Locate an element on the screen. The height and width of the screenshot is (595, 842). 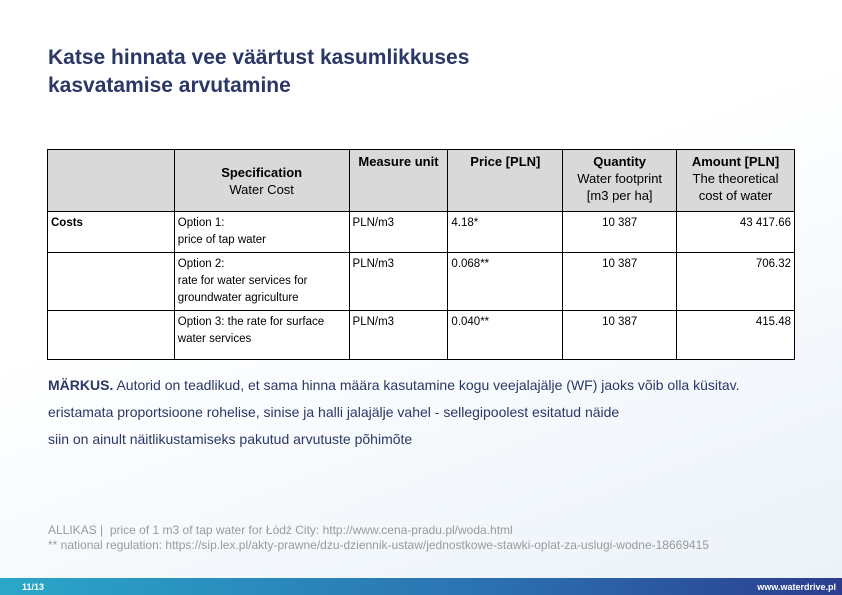
header-label: Specification is located at coordinates (262, 172).